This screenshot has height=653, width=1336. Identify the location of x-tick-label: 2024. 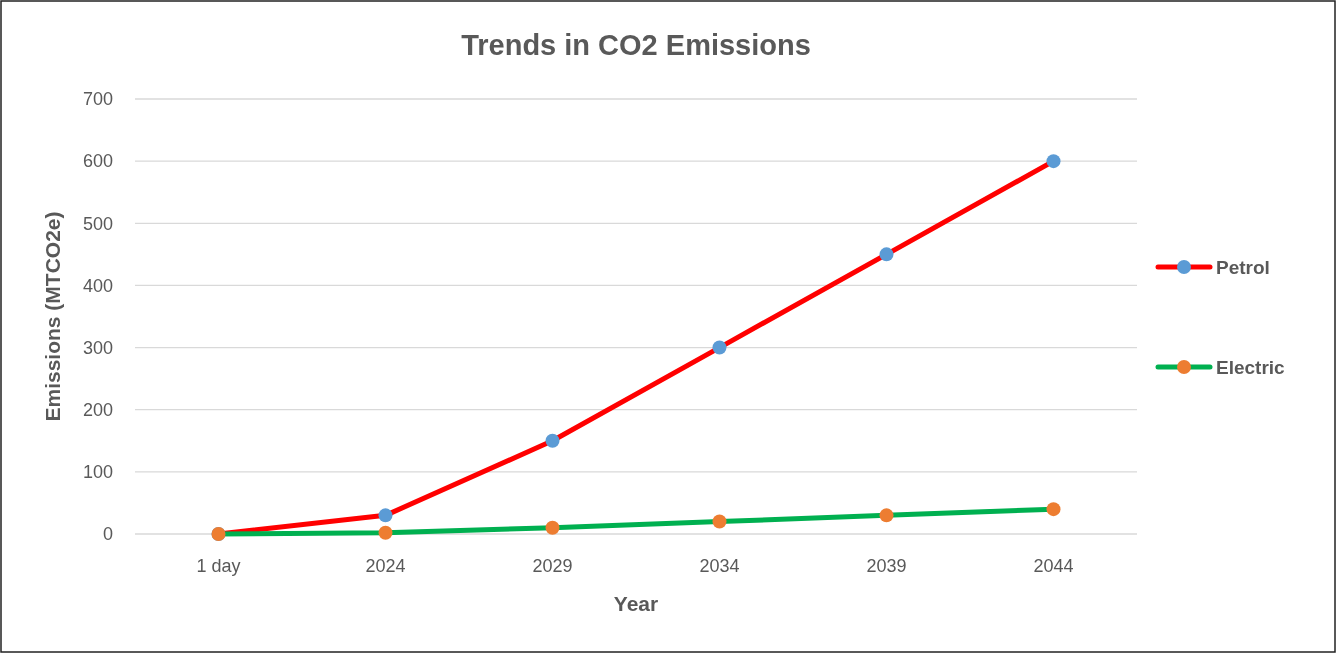
(385, 566).